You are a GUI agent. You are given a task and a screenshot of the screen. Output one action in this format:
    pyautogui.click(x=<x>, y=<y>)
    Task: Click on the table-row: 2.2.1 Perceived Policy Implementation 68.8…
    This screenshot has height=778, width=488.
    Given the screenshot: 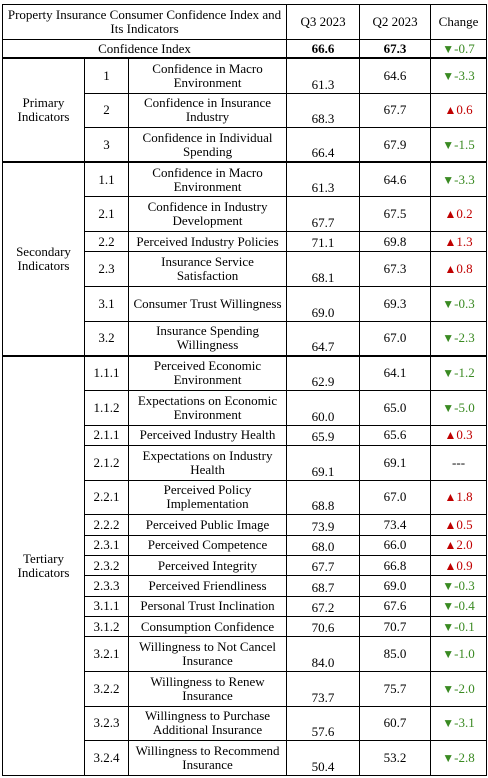 What is the action you would take?
    pyautogui.click(x=245, y=497)
    